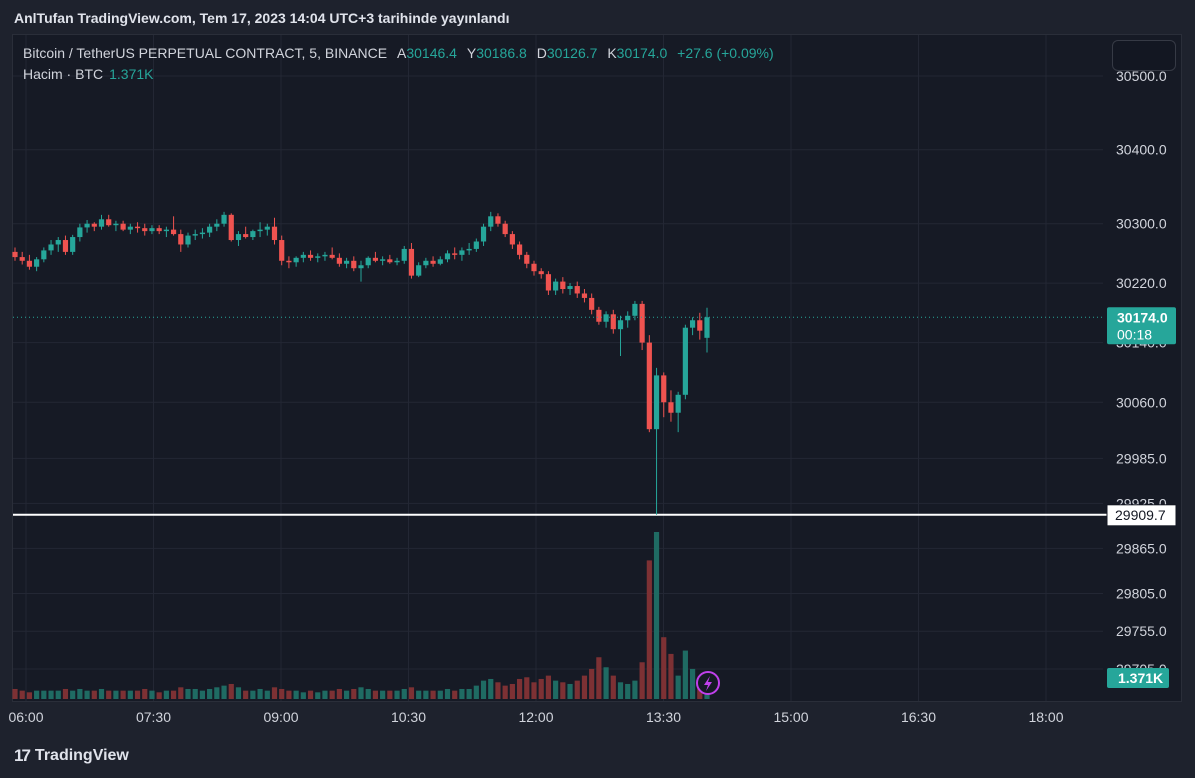 The height and width of the screenshot is (778, 1195). What do you see at coordinates (572, 53) in the screenshot?
I see `low-value: 30126.7` at bounding box center [572, 53].